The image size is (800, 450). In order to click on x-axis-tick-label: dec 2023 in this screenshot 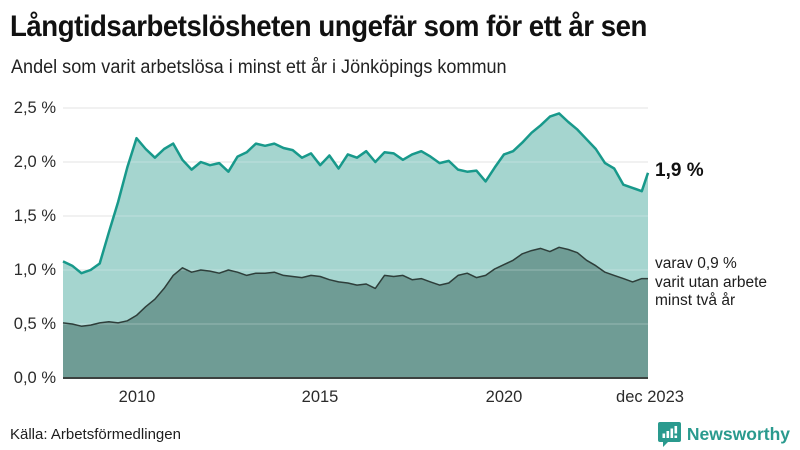, I will do `click(650, 397)`.